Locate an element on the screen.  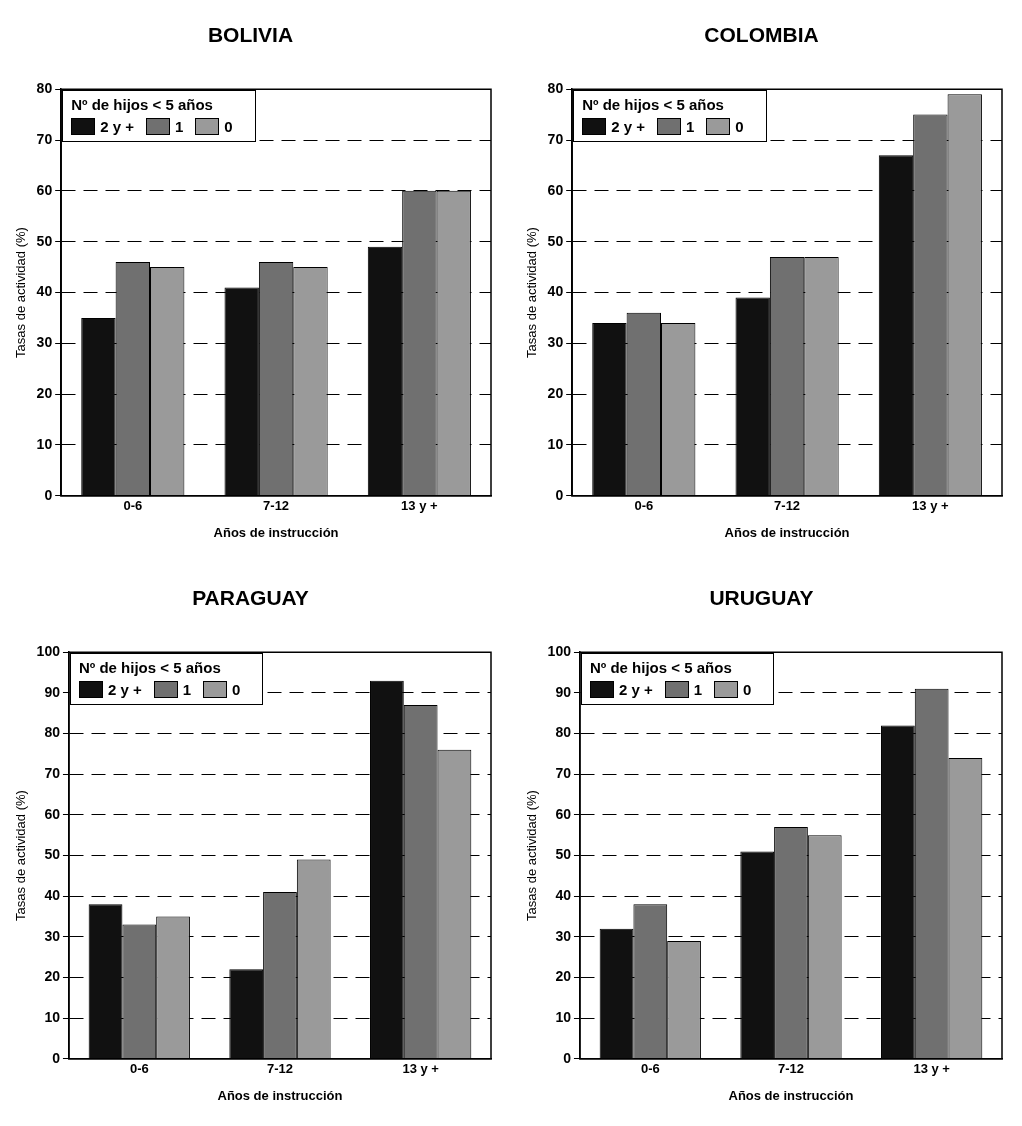
chart-title: URUGUAY is located at coordinates (761, 598).